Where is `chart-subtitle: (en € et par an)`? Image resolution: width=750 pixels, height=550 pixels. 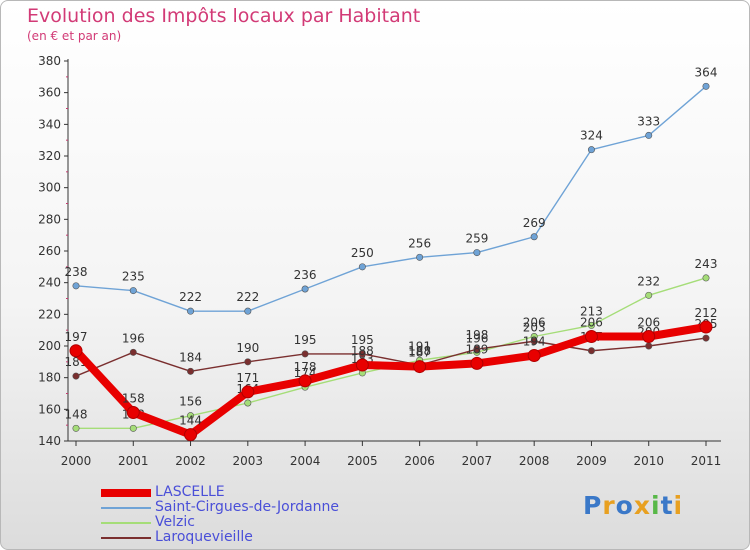
chart-subtitle: (en € et par an) is located at coordinates (74, 36).